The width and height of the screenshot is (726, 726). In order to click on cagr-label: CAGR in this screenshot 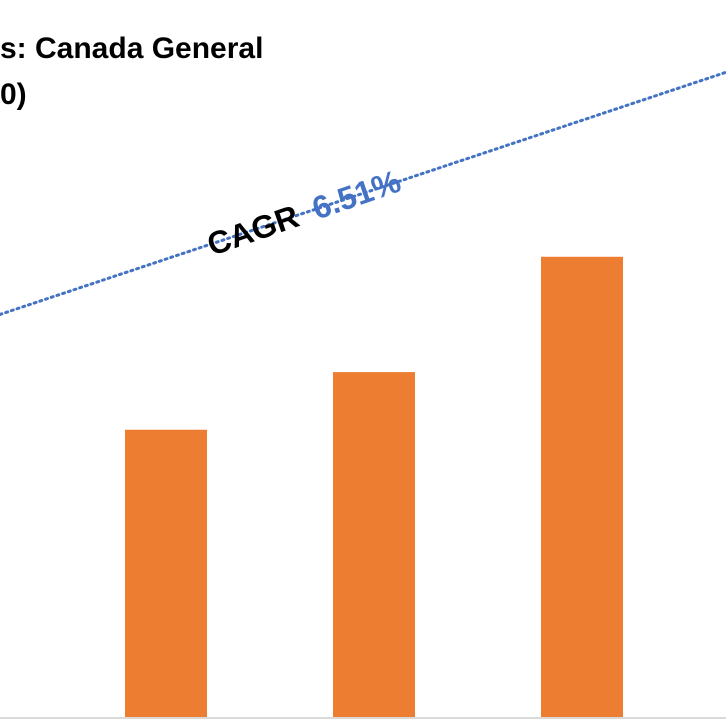, I will do `click(253, 230)`.